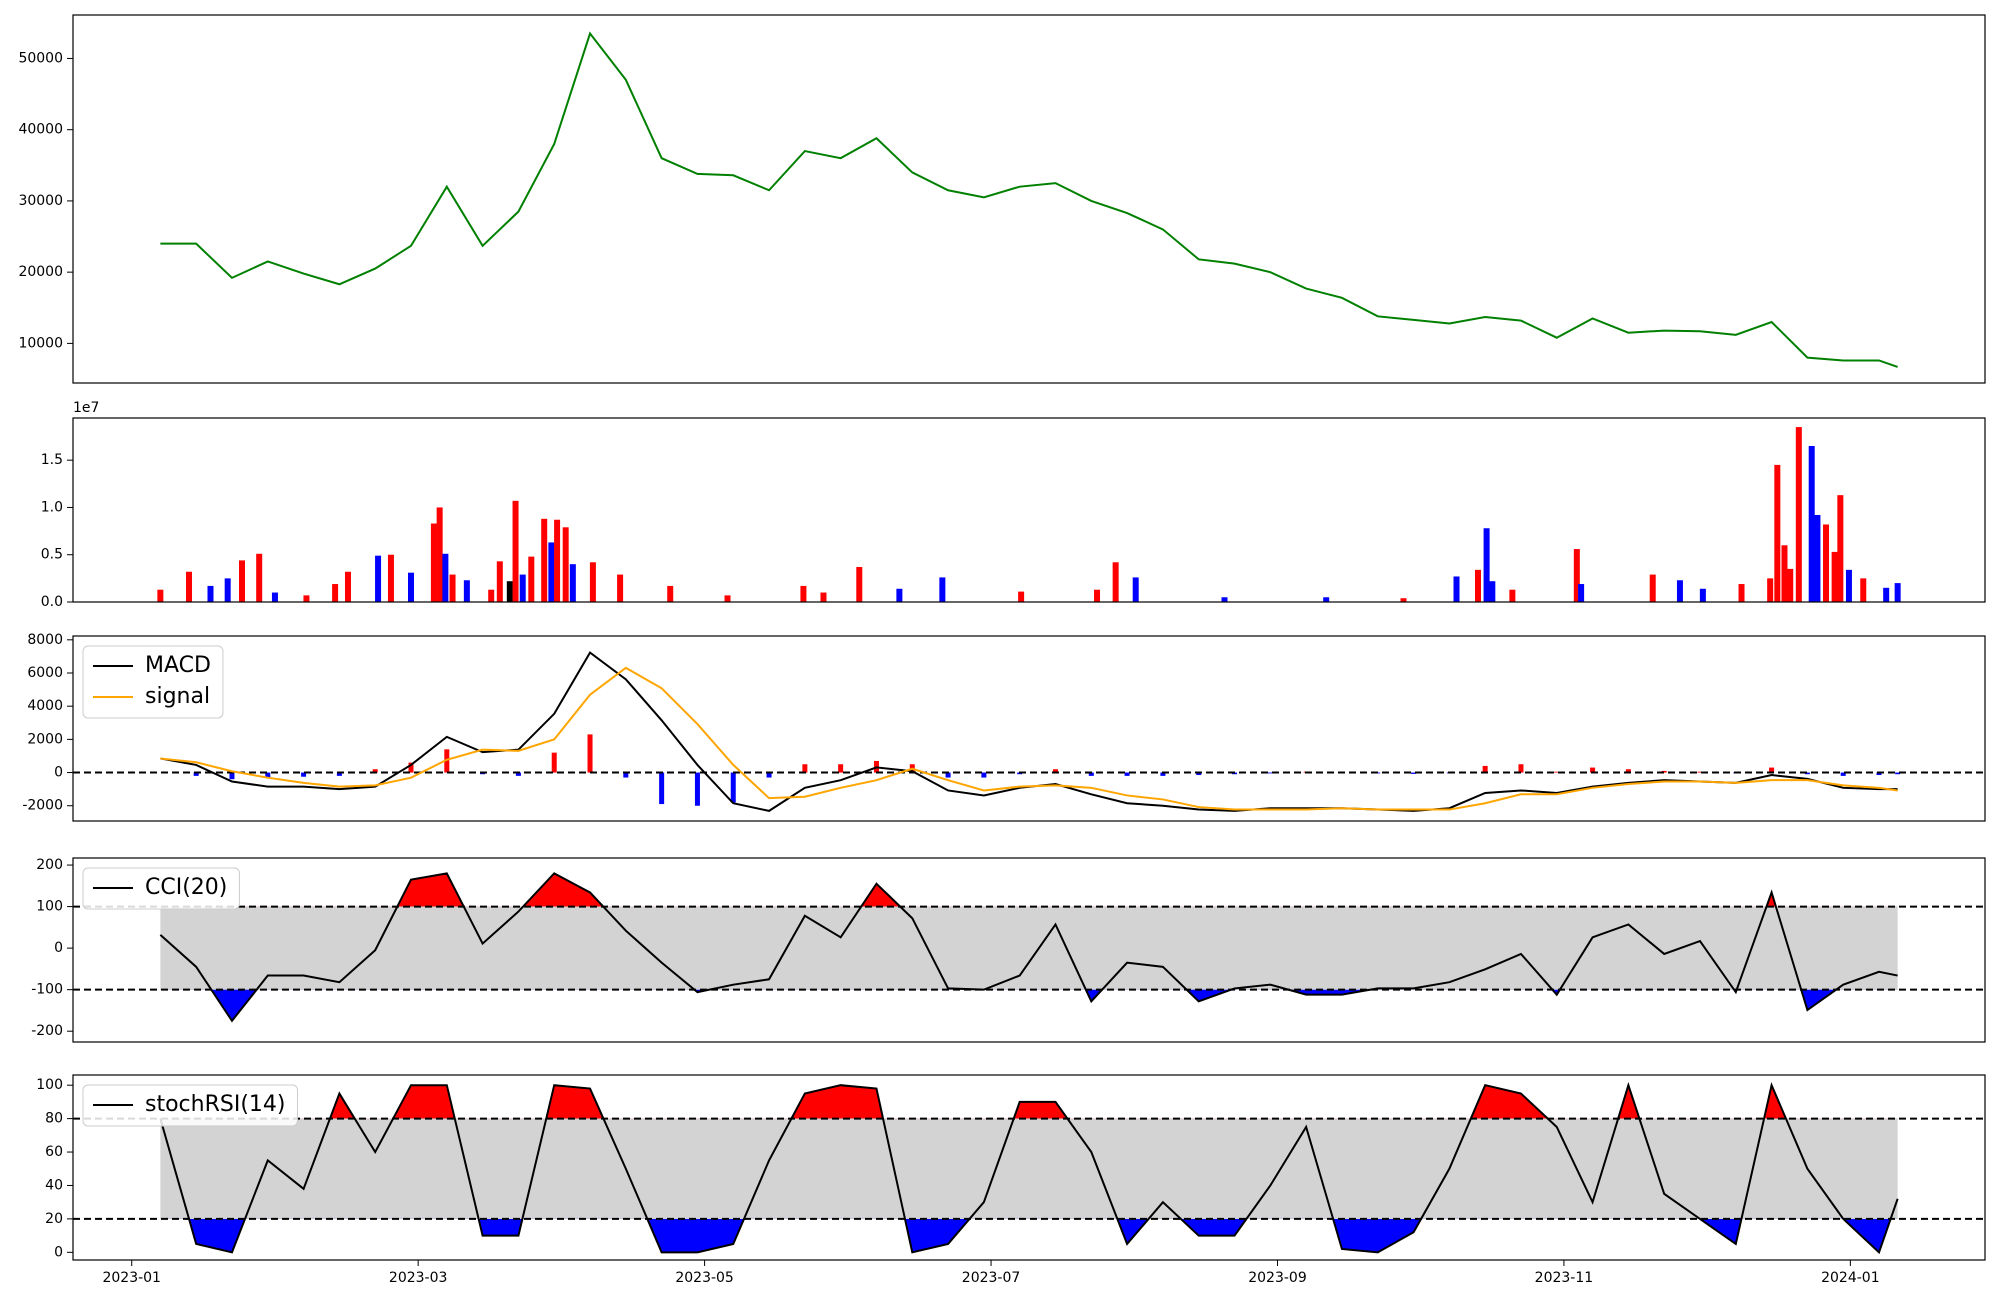 The image size is (2000, 1300). Describe the element at coordinates (40, 343) in the screenshot. I see `y-tick-label: 10000` at that location.